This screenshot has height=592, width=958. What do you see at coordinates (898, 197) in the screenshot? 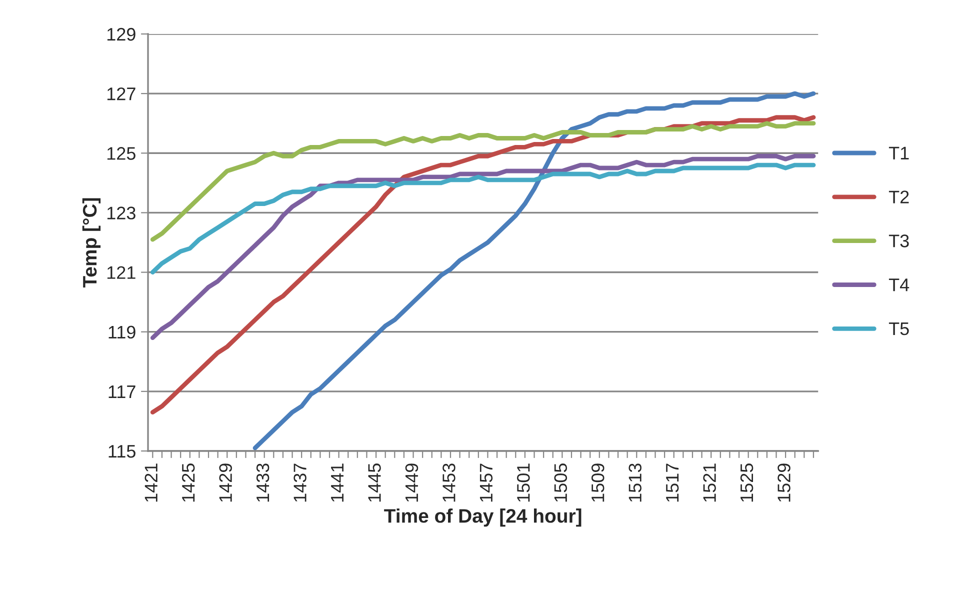
I see `legend-label: T2` at bounding box center [898, 197].